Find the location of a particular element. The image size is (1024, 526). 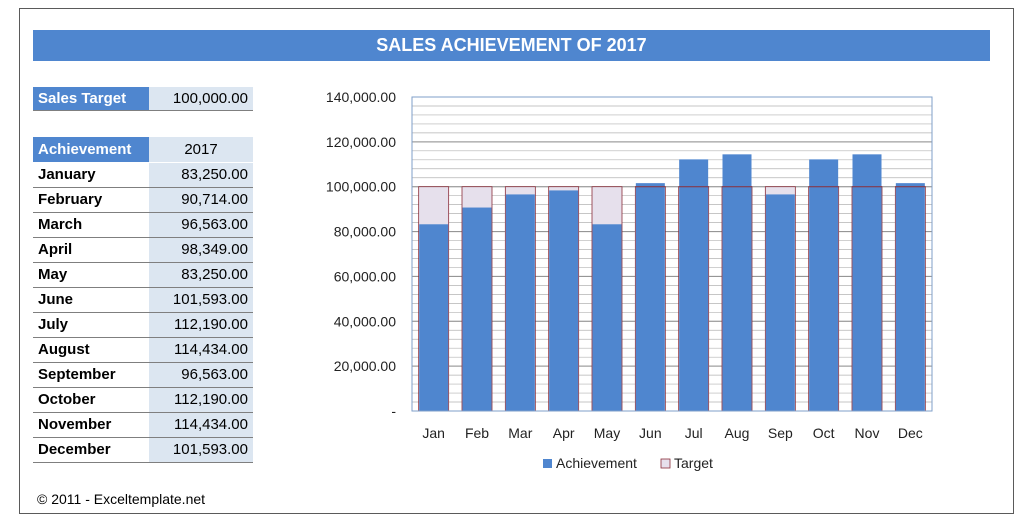

copyright-footer: © 2011 - Exceltemplate.net is located at coordinates (121, 499).